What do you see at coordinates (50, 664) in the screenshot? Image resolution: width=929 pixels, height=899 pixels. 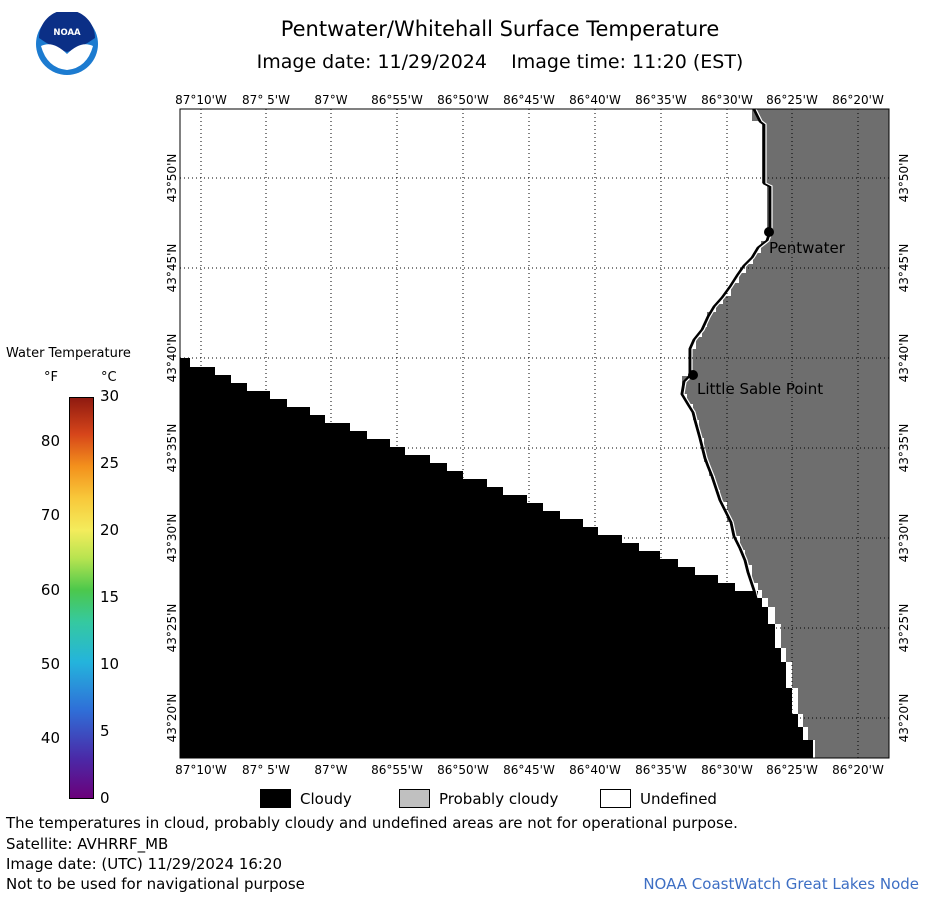 I see `fahrenheit-tick: 50` at bounding box center [50, 664].